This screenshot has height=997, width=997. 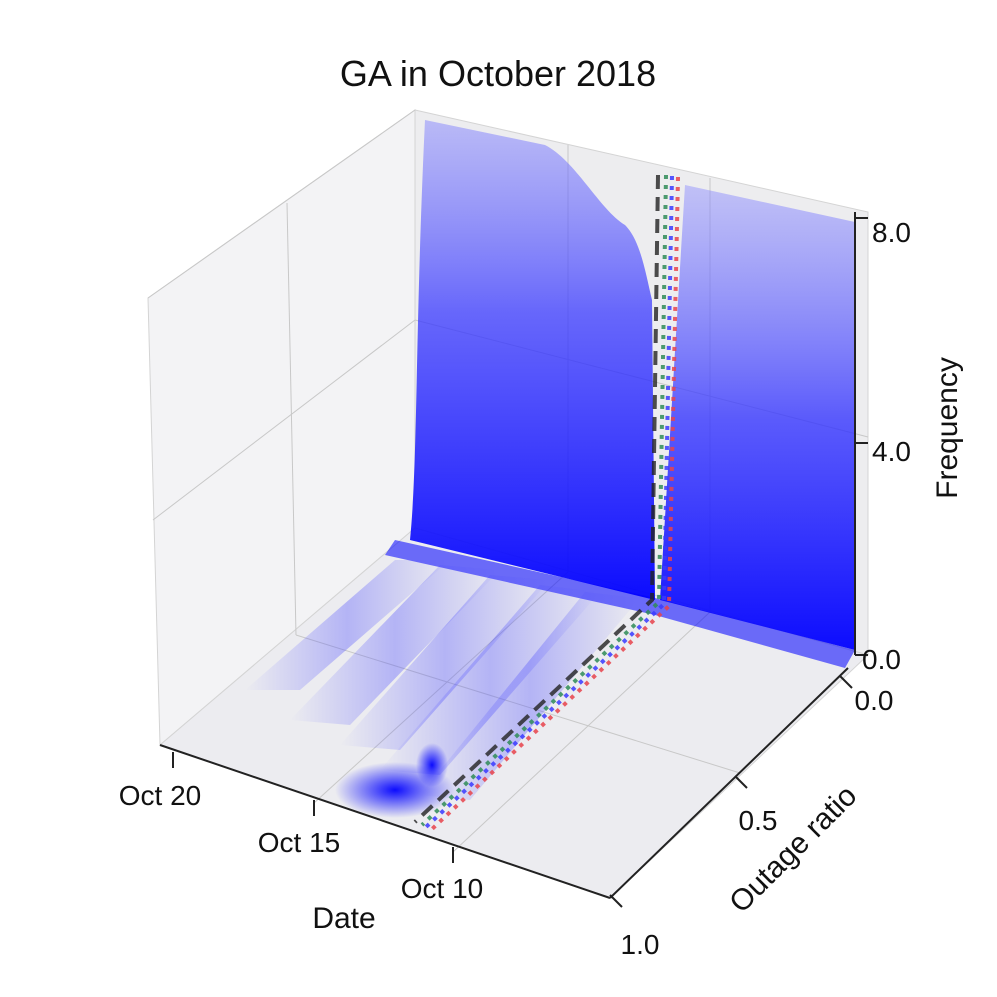 I want to click on y-tick-label: 0.5, so click(x=758, y=820).